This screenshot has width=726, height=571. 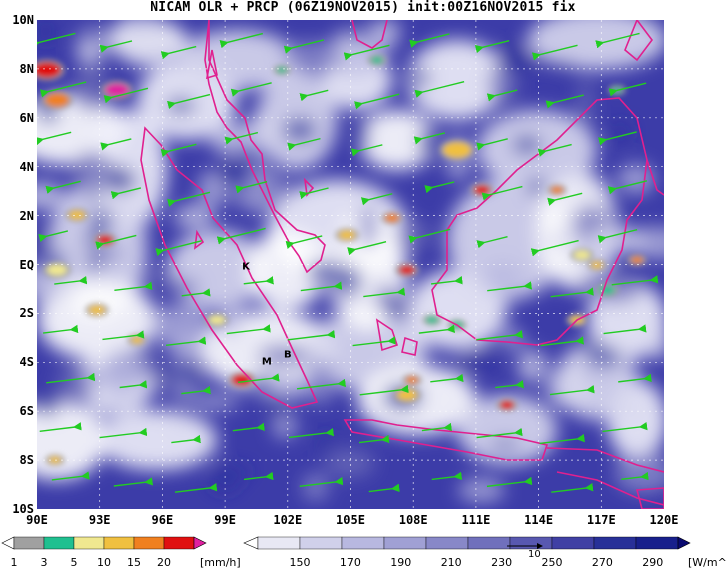 What do you see at coordinates (502, 562) in the screenshot?
I see `colorbar-tick-label: 230` at bounding box center [502, 562].